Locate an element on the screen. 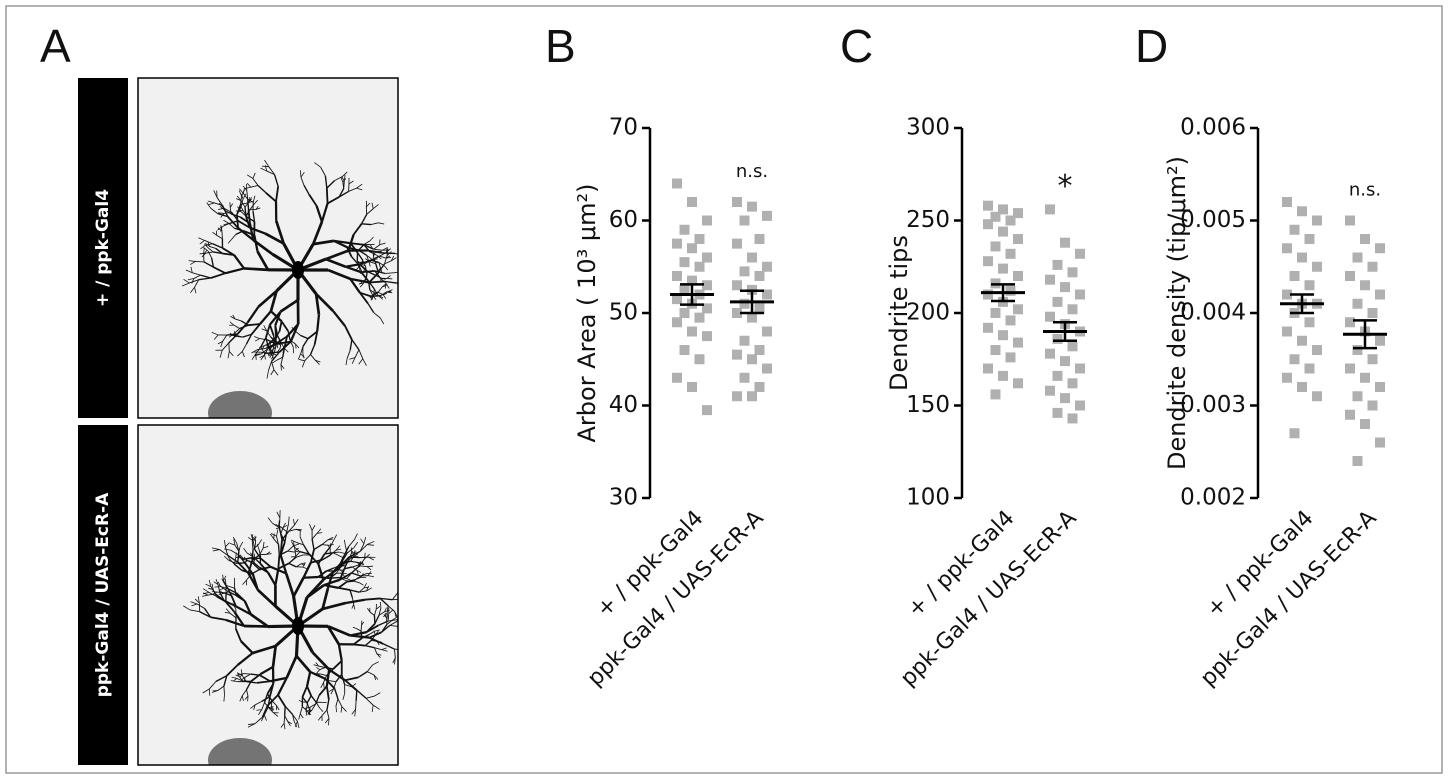 This screenshot has width=1448, height=779. y-tick-label: 200 is located at coordinates (928, 313).